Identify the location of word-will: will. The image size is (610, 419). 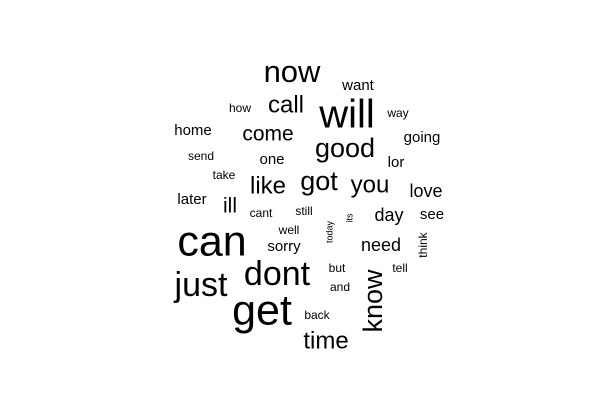
(346, 115).